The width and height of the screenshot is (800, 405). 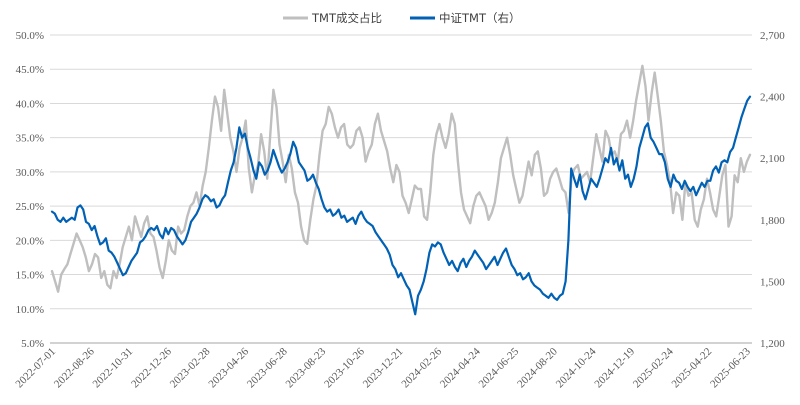 What do you see at coordinates (401, 18) in the screenshot?
I see `legend: TMT成交占比 中证TMT（右）` at bounding box center [401, 18].